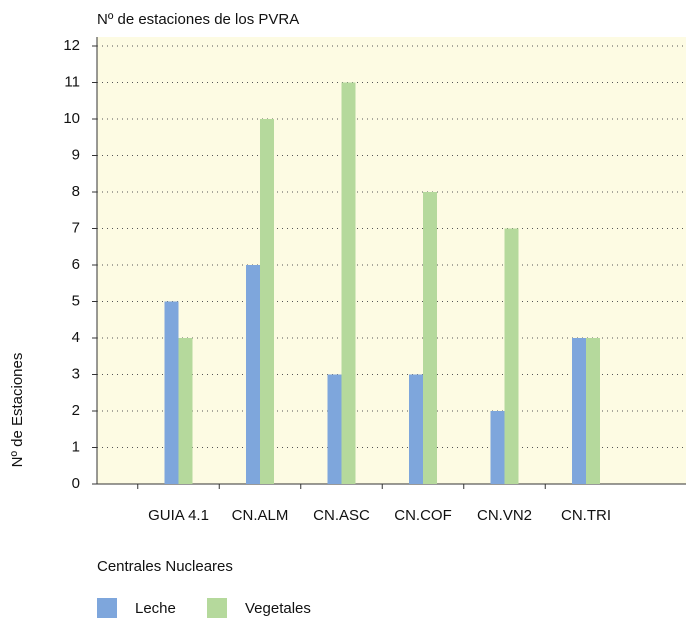 This screenshot has height=621, width=686. I want to click on x-tick-label: CN.COF, so click(423, 515).